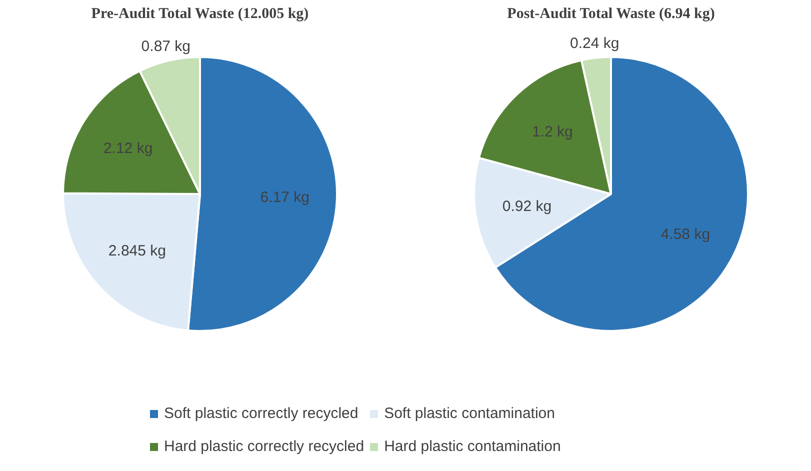  Describe the element at coordinates (552, 132) in the screenshot. I see `data-label: 1.2 kg` at that location.